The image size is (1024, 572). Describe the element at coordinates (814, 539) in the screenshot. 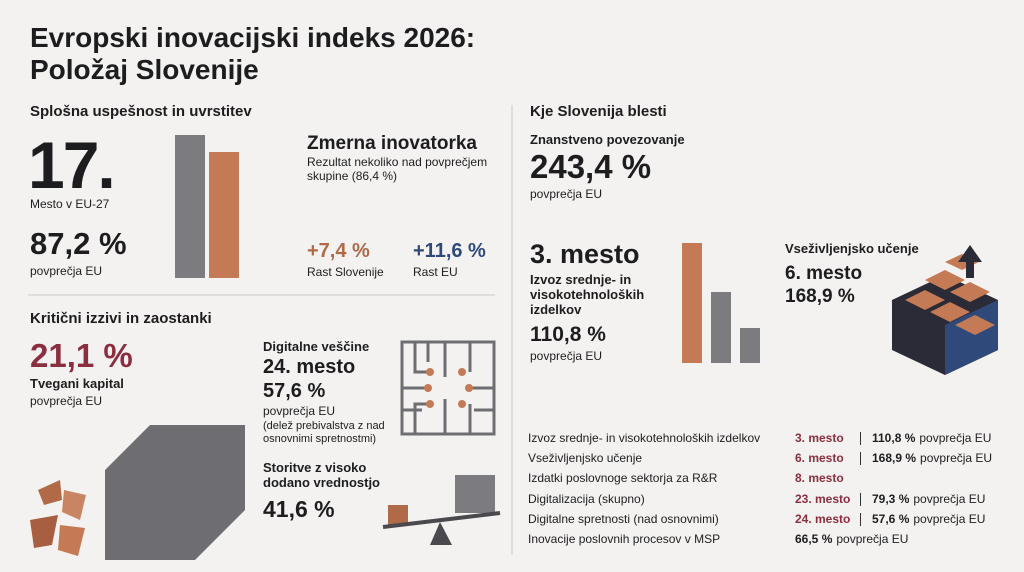

I see `row-value: 66,5 %` at that location.